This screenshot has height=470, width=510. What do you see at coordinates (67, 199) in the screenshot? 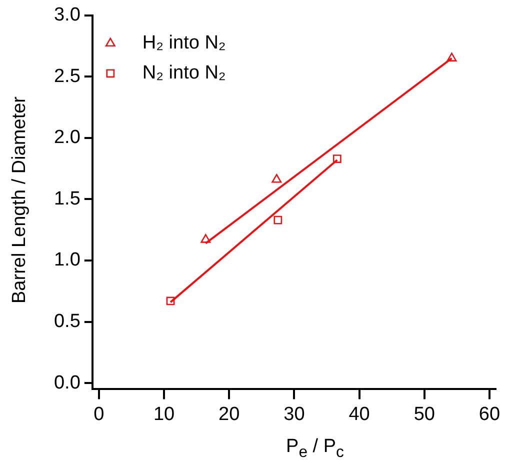
I see `y-tick-label: 1.5` at bounding box center [67, 199].